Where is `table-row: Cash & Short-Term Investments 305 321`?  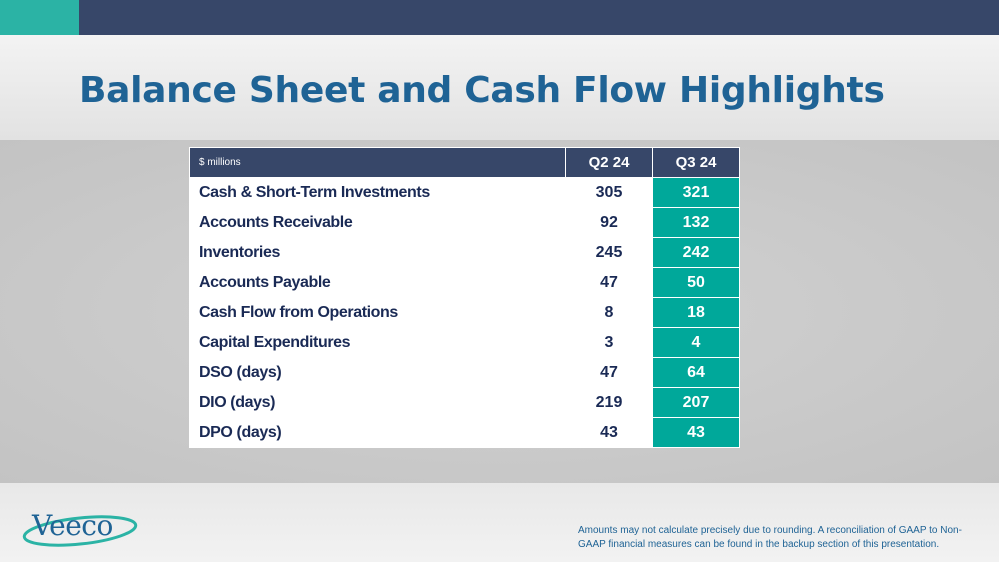
table-row: Cash & Short-Term Investments 305 321 is located at coordinates (464, 192).